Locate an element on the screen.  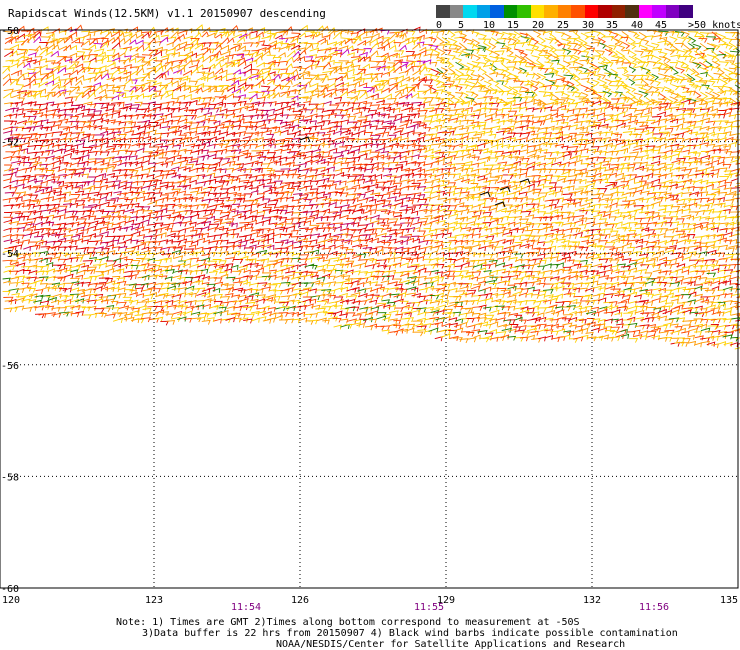
x-tick-label: 120 is located at coordinates (11, 600).